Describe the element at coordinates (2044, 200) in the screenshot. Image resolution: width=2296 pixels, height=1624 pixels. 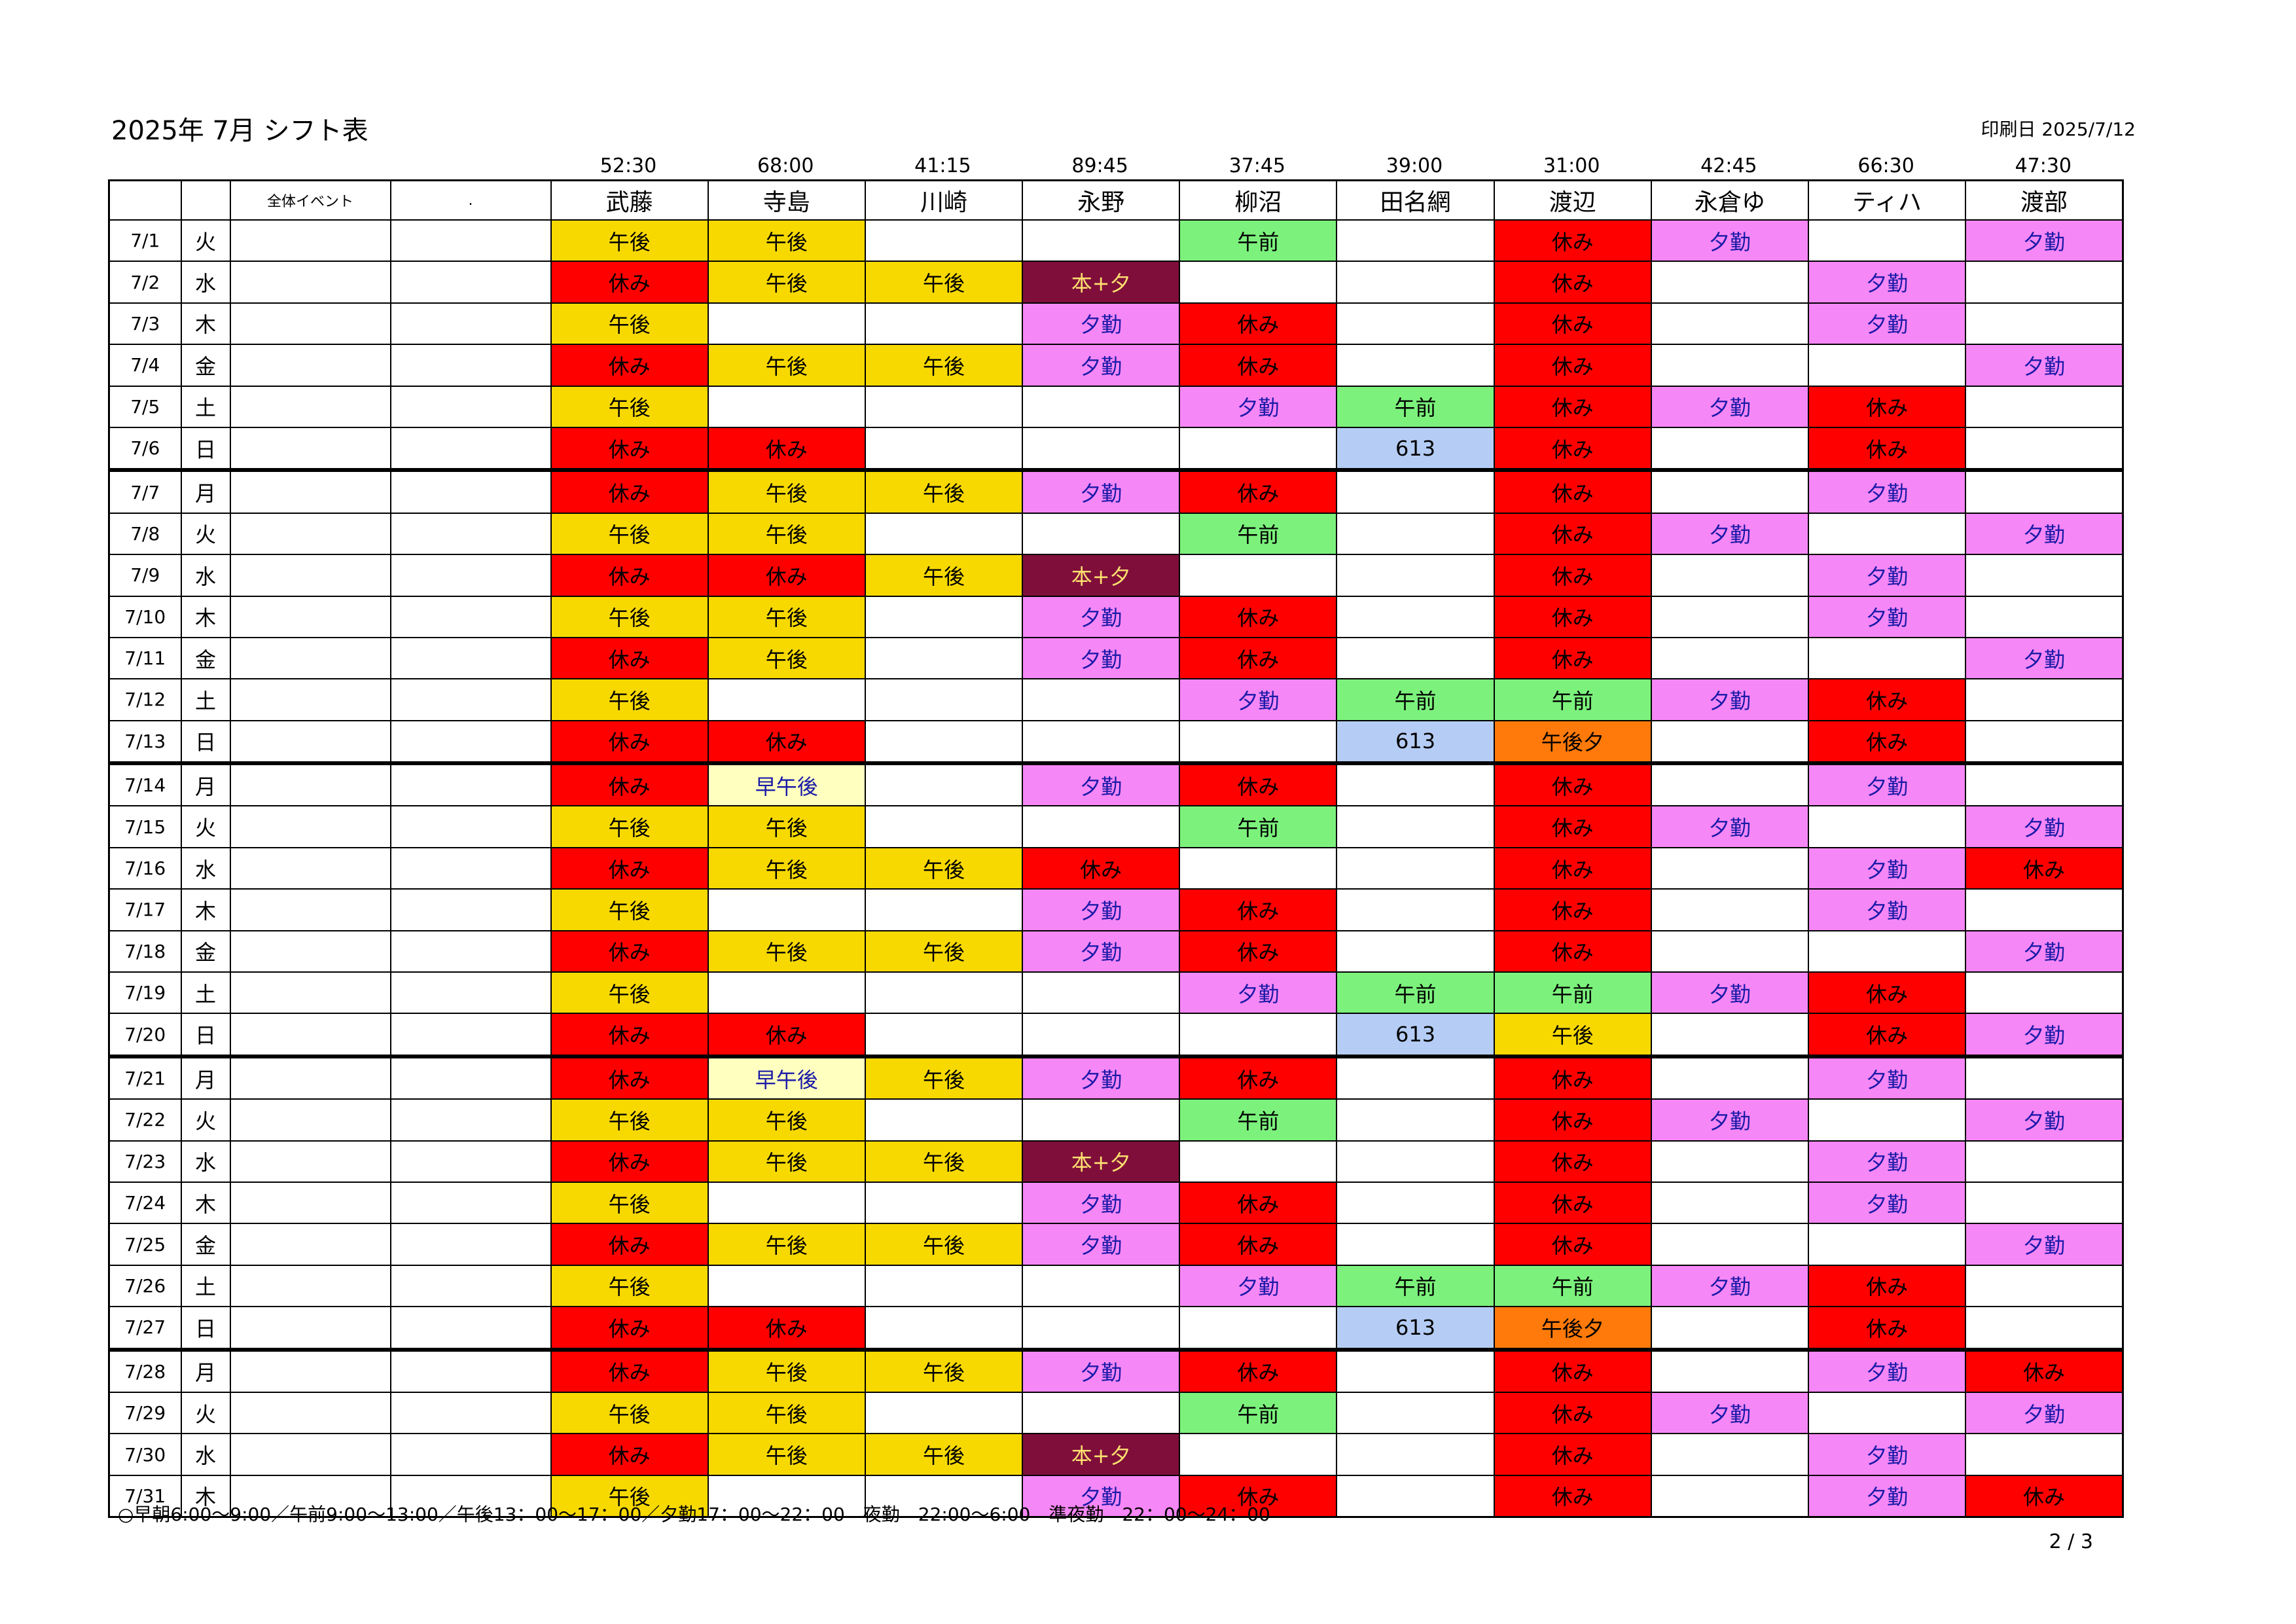
I see `person-header: 渡部` at that location.